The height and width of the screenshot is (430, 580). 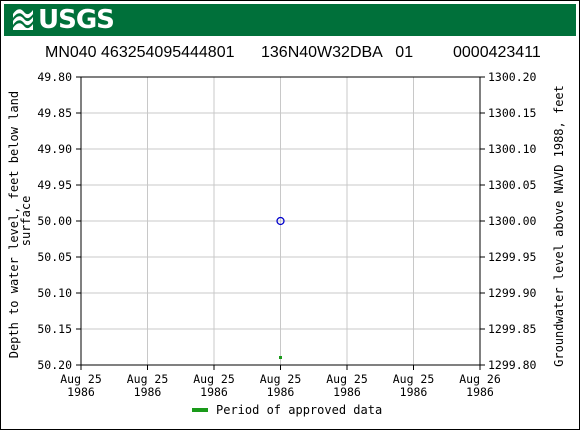 I want to click on right-tick-label: 1299.85, so click(x=512, y=329).